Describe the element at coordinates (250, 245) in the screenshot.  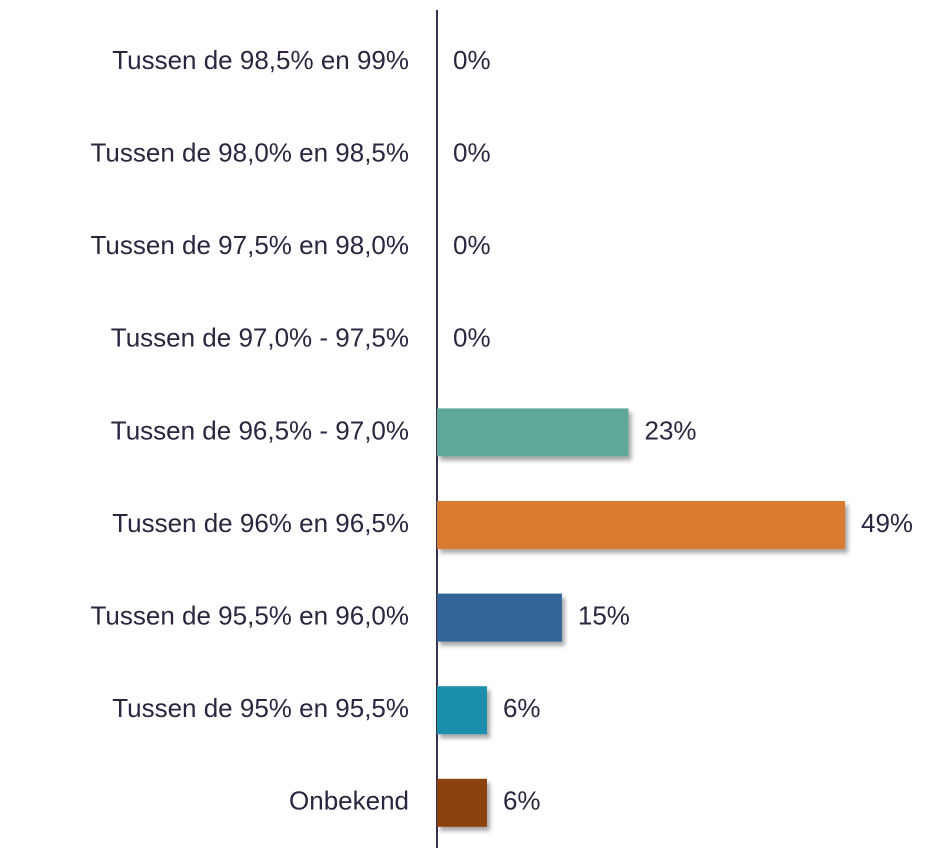
I see `category-label: Tussen de 97,5% en 98,0%` at that location.